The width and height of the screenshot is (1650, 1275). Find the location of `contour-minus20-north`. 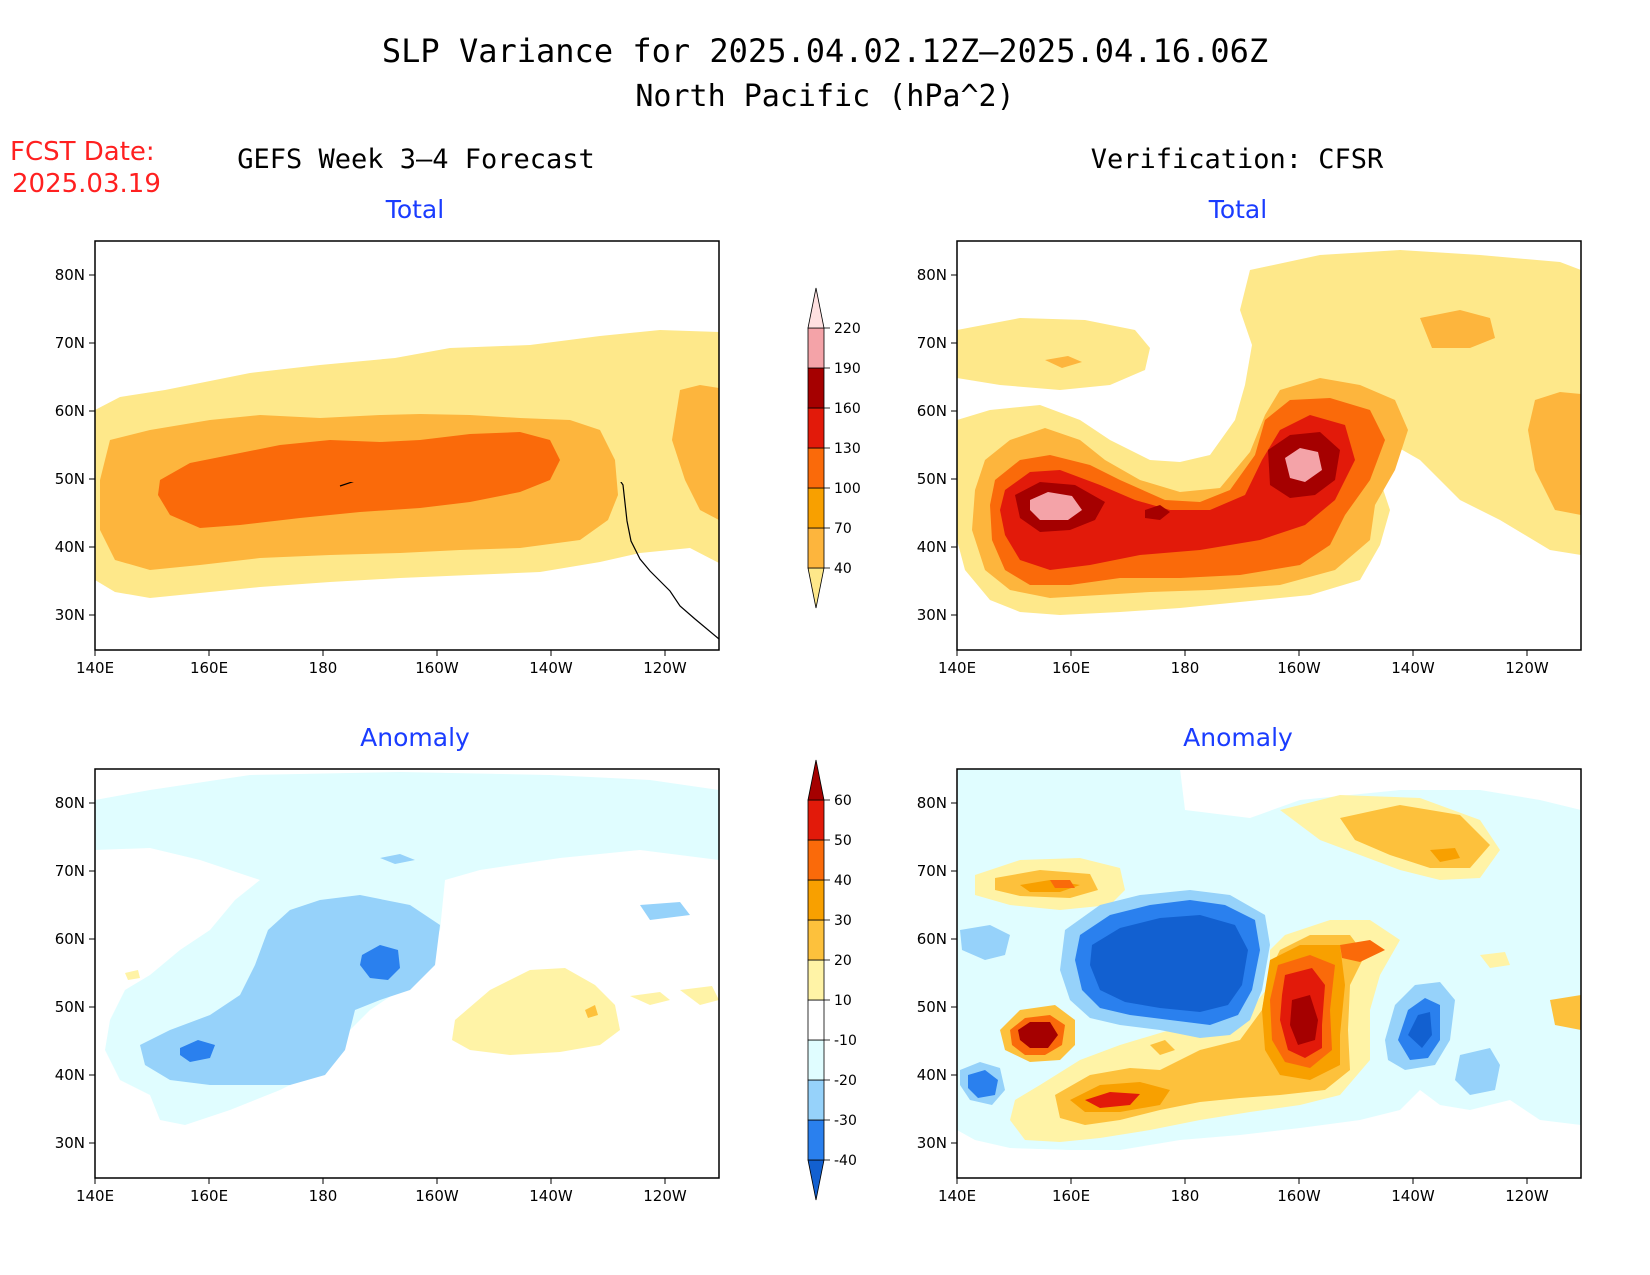

contour-minus20-north is located at coordinates (397, 859).